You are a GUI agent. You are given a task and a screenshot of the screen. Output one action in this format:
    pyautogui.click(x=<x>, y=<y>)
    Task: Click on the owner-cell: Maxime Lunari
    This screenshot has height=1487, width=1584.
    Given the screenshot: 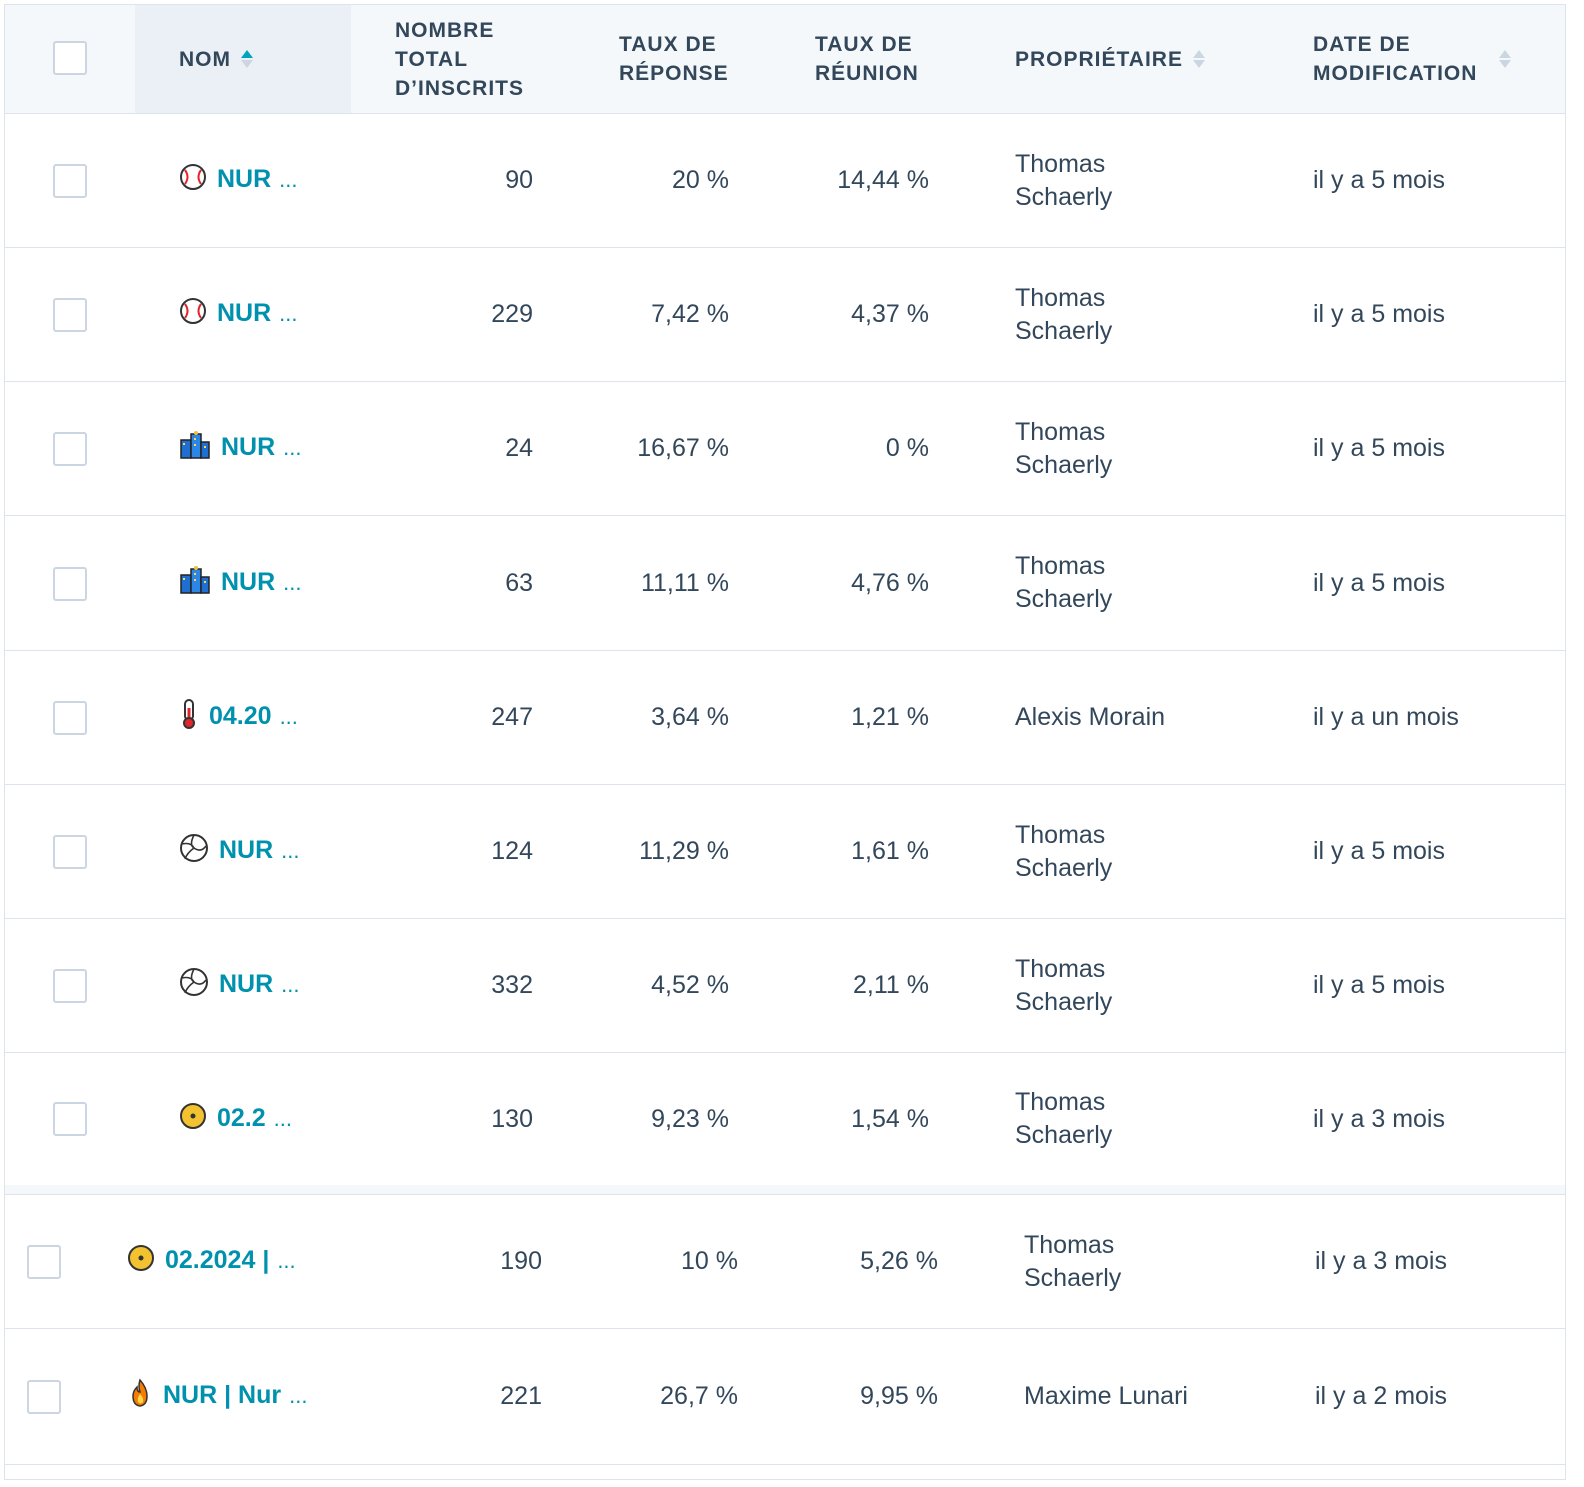 What is the action you would take?
    pyautogui.click(x=1106, y=1396)
    